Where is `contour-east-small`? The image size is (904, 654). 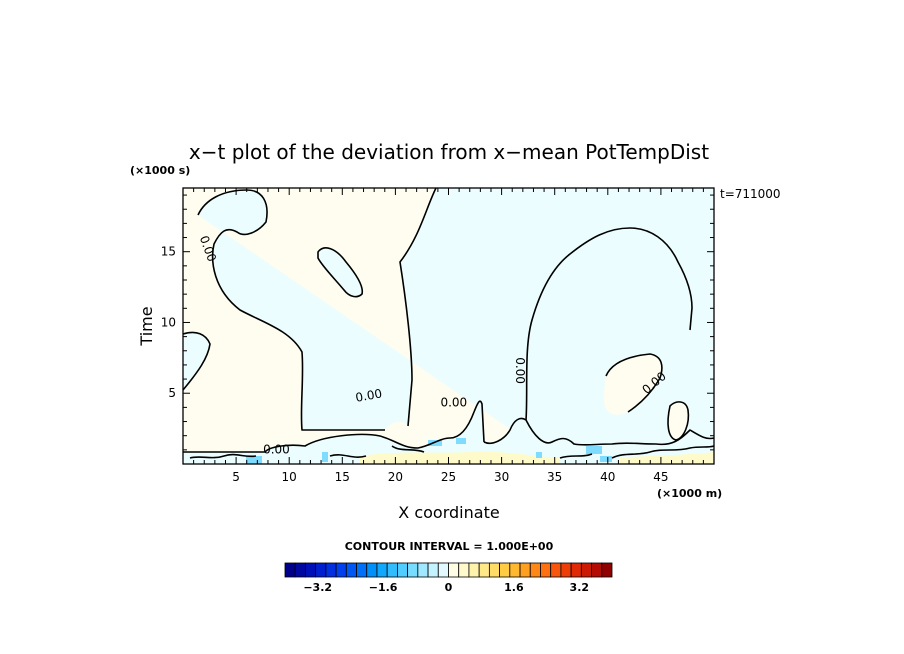 contour-east-small is located at coordinates (678, 421).